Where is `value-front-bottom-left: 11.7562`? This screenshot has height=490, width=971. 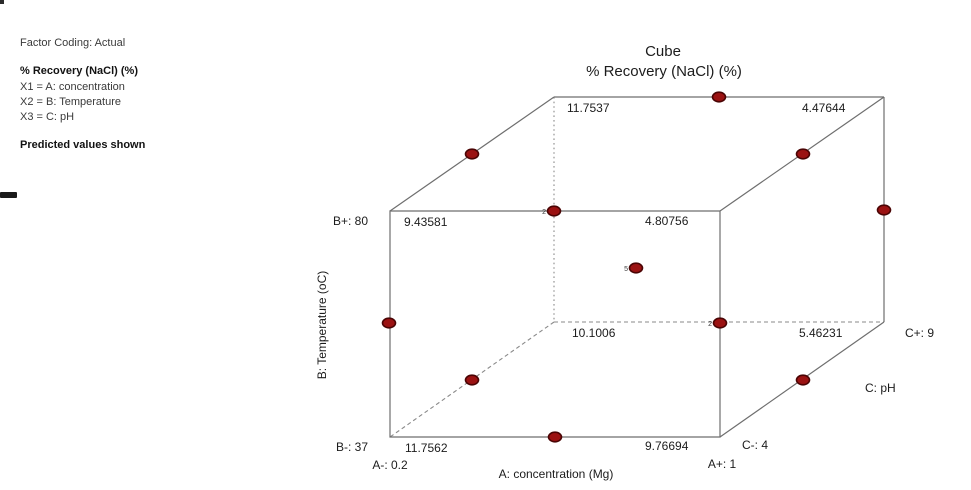 value-front-bottom-left: 11.7562 is located at coordinates (426, 448).